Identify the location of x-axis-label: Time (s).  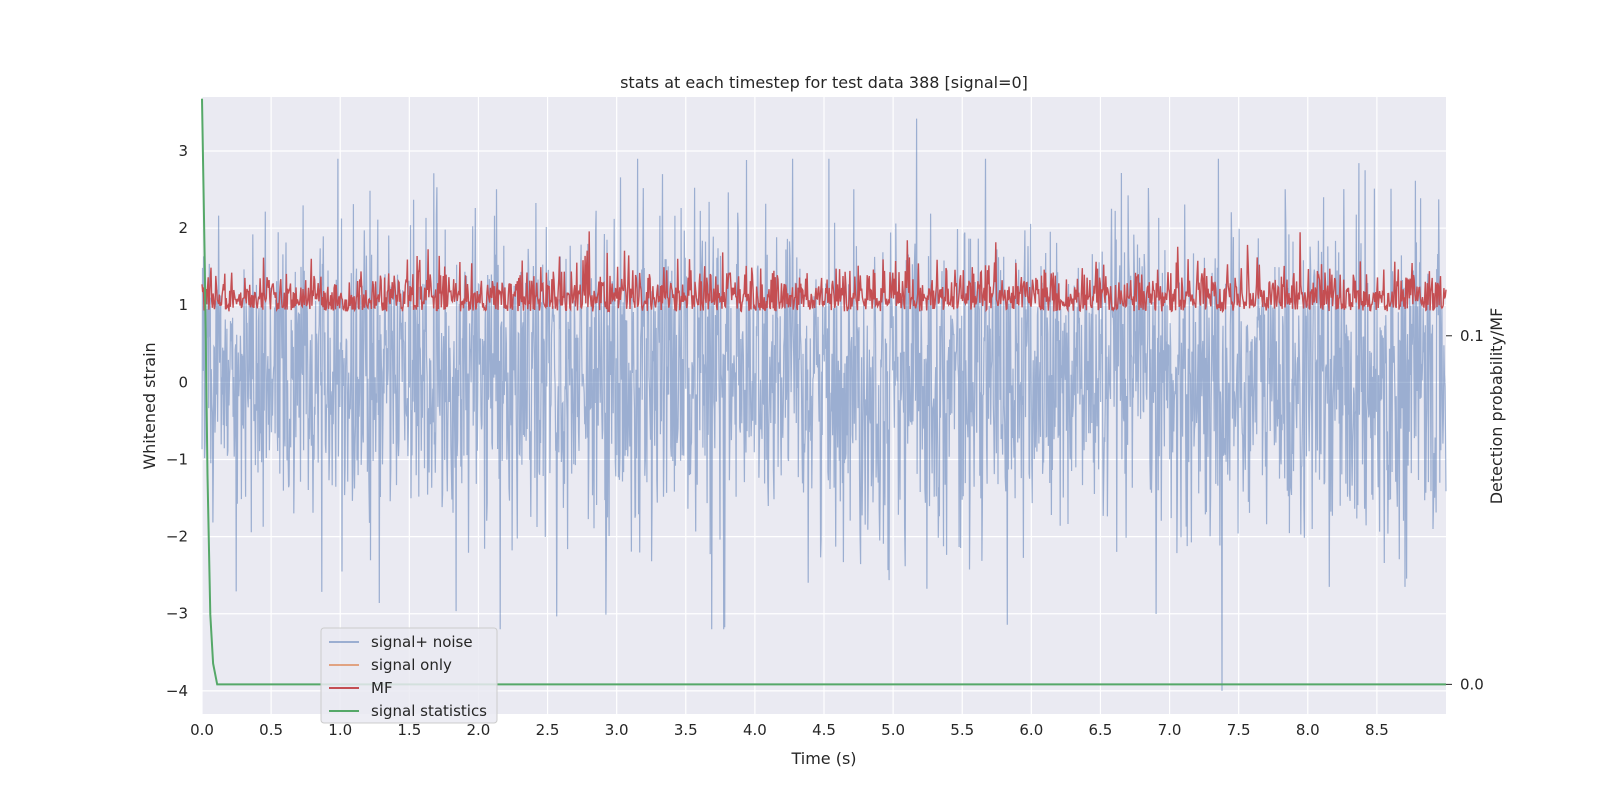
(823, 758).